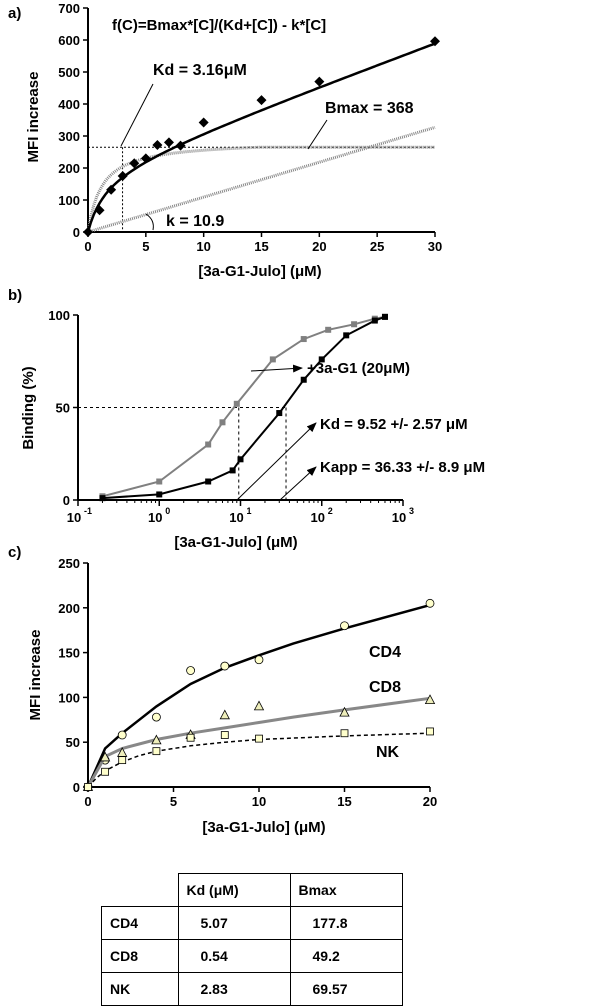 This screenshot has width=600, height=1006. I want to click on fit-line-cd8, so click(258, 742).